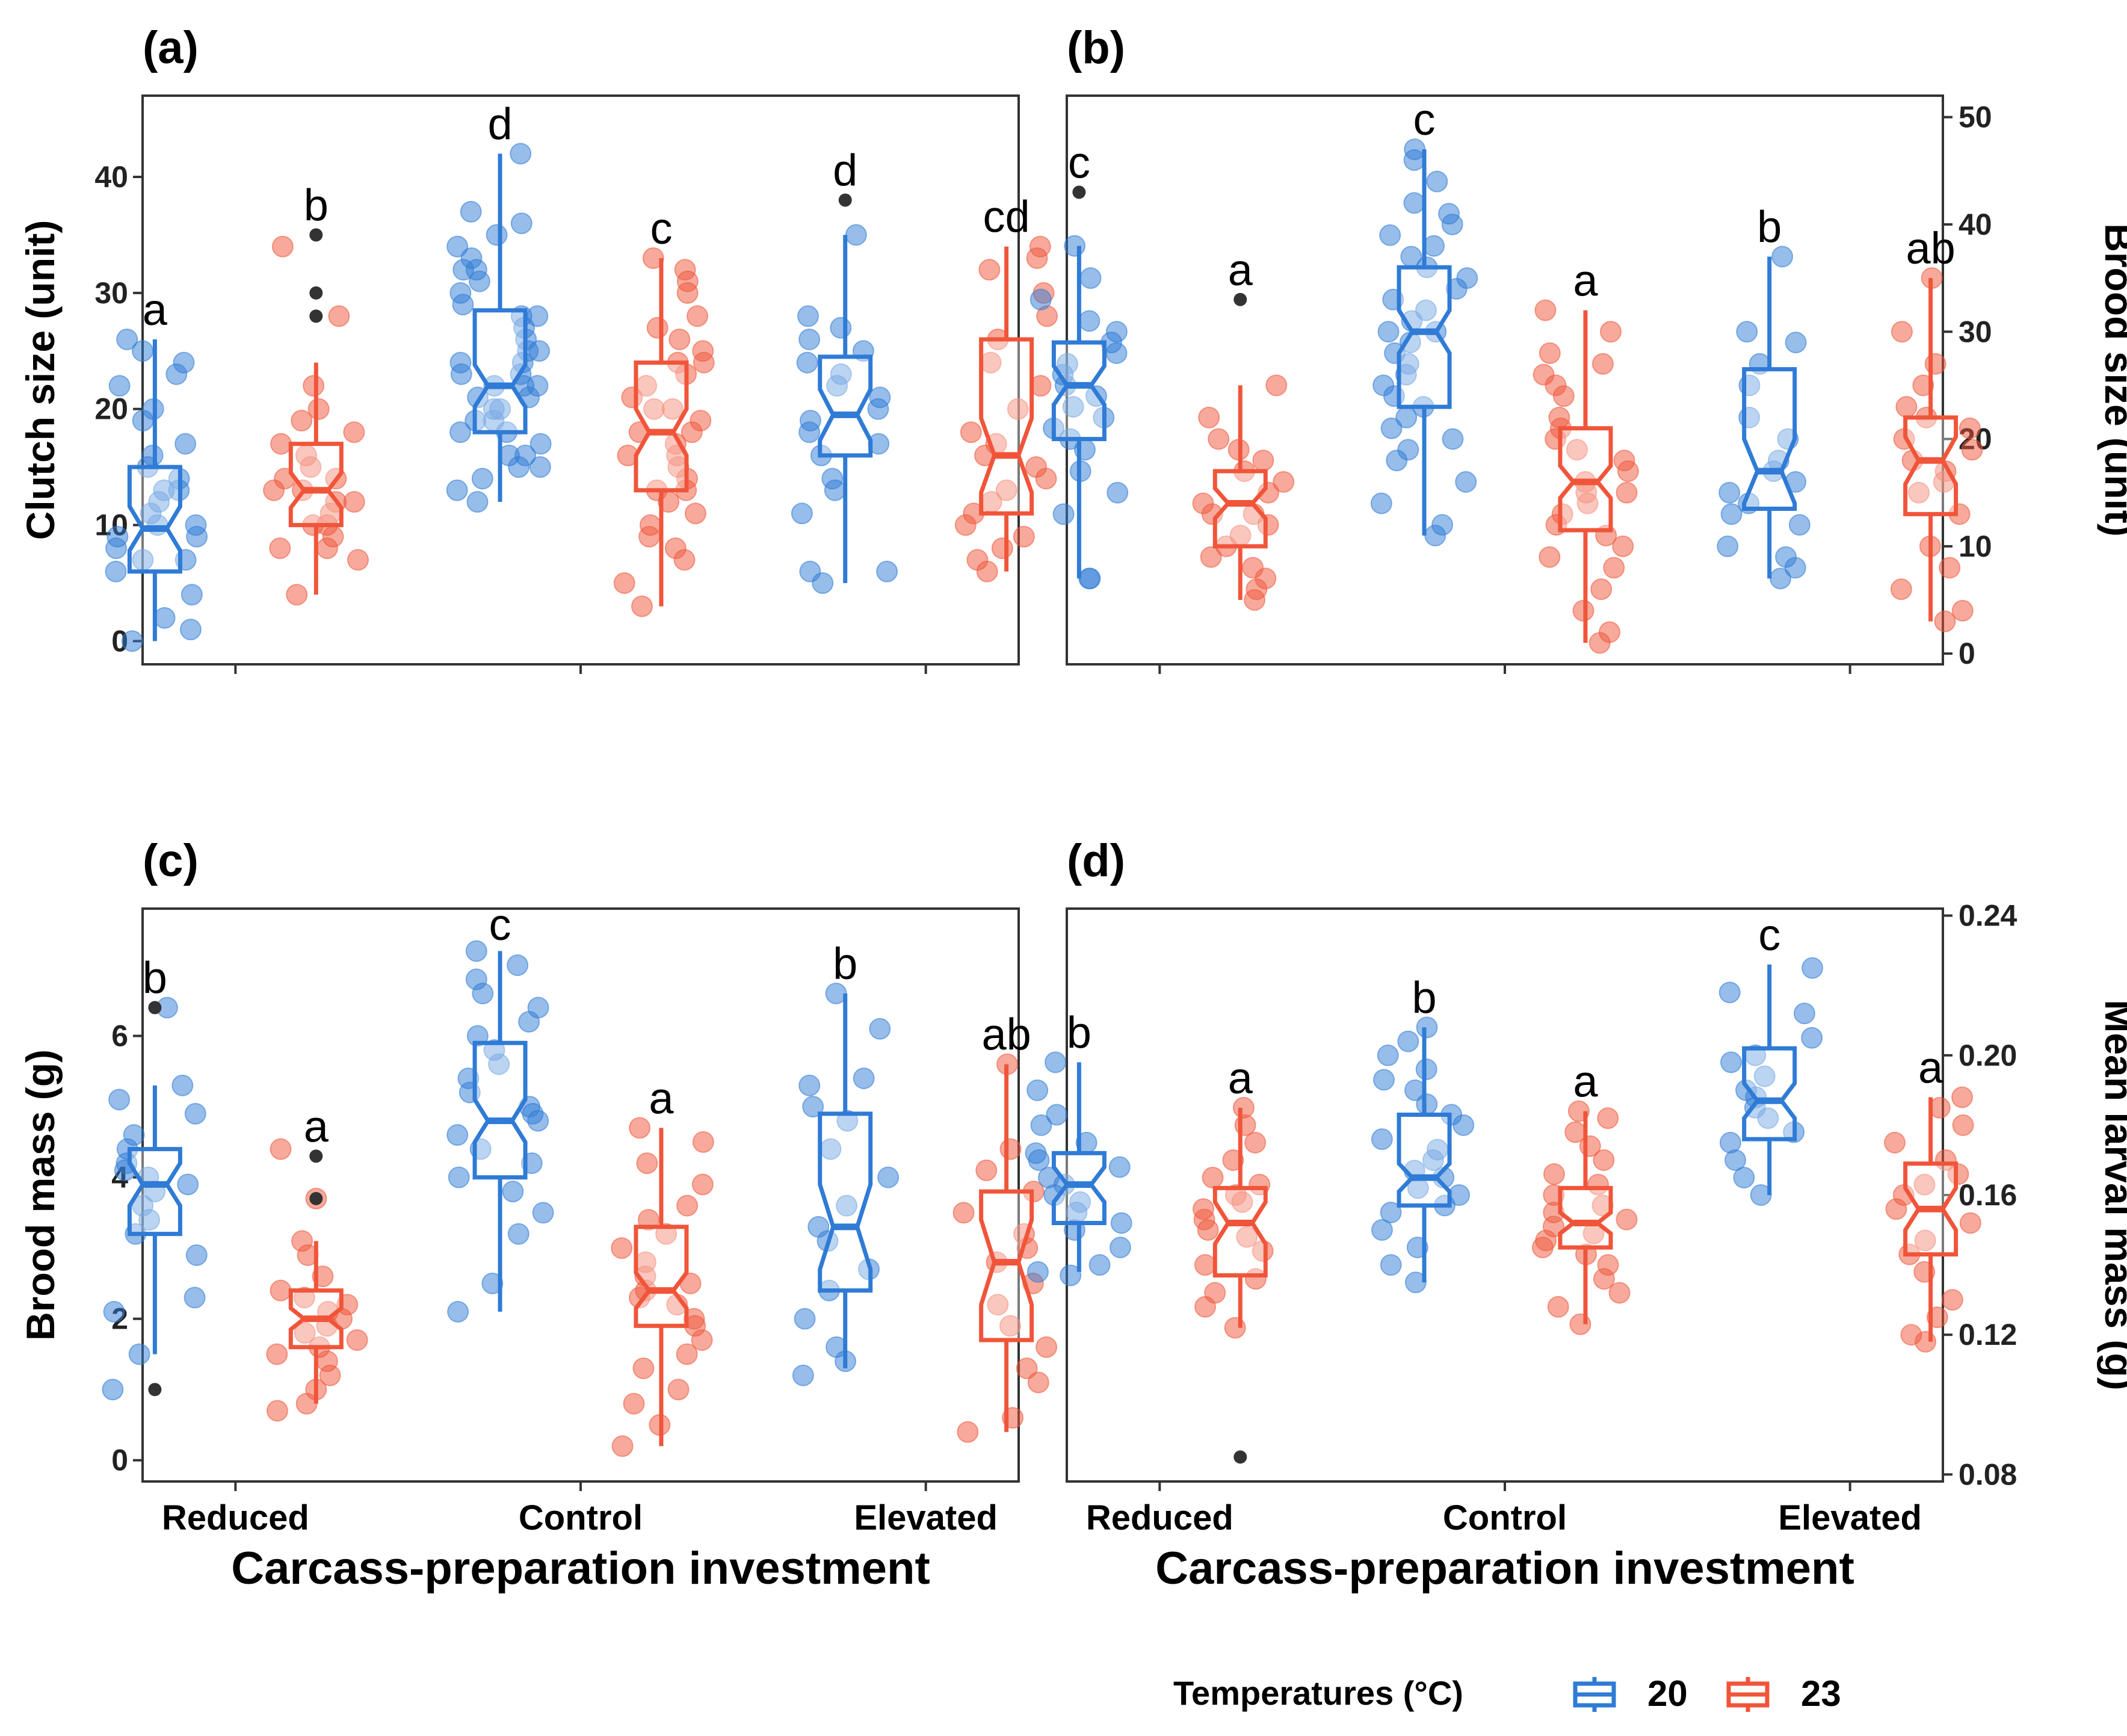 This screenshot has height=1736, width=2127. Describe the element at coordinates (845, 406) in the screenshot. I see `box-20-elevated` at that location.